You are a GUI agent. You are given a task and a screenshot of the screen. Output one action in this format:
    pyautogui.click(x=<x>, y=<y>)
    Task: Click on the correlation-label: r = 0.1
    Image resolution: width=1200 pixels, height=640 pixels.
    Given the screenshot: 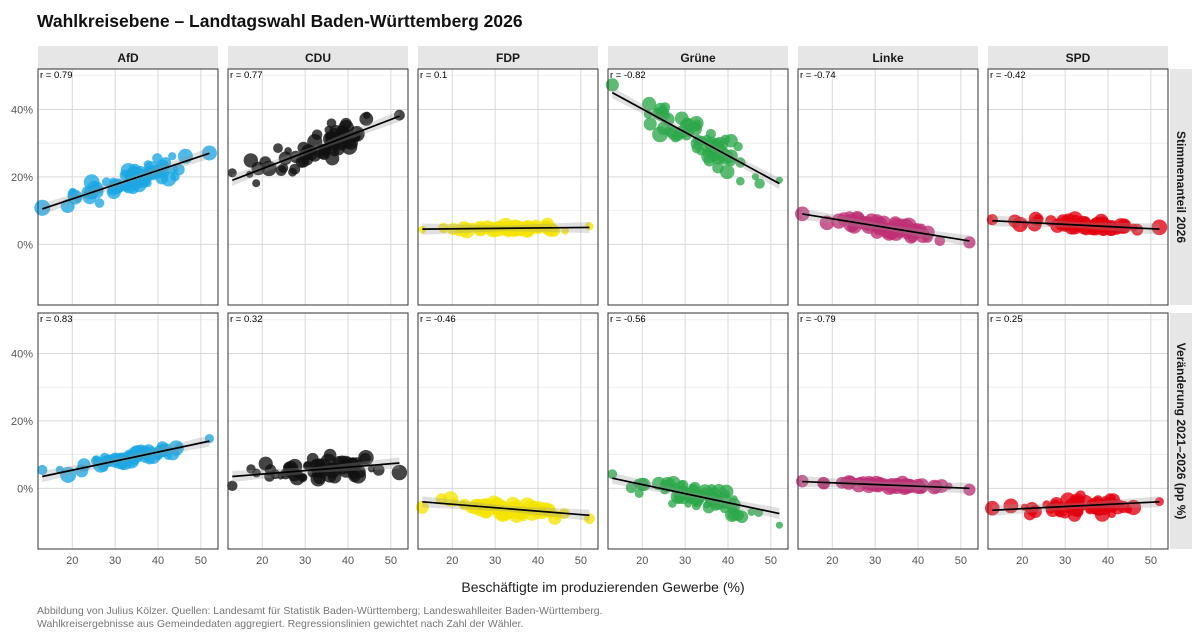 What is the action you would take?
    pyautogui.click(x=433, y=75)
    